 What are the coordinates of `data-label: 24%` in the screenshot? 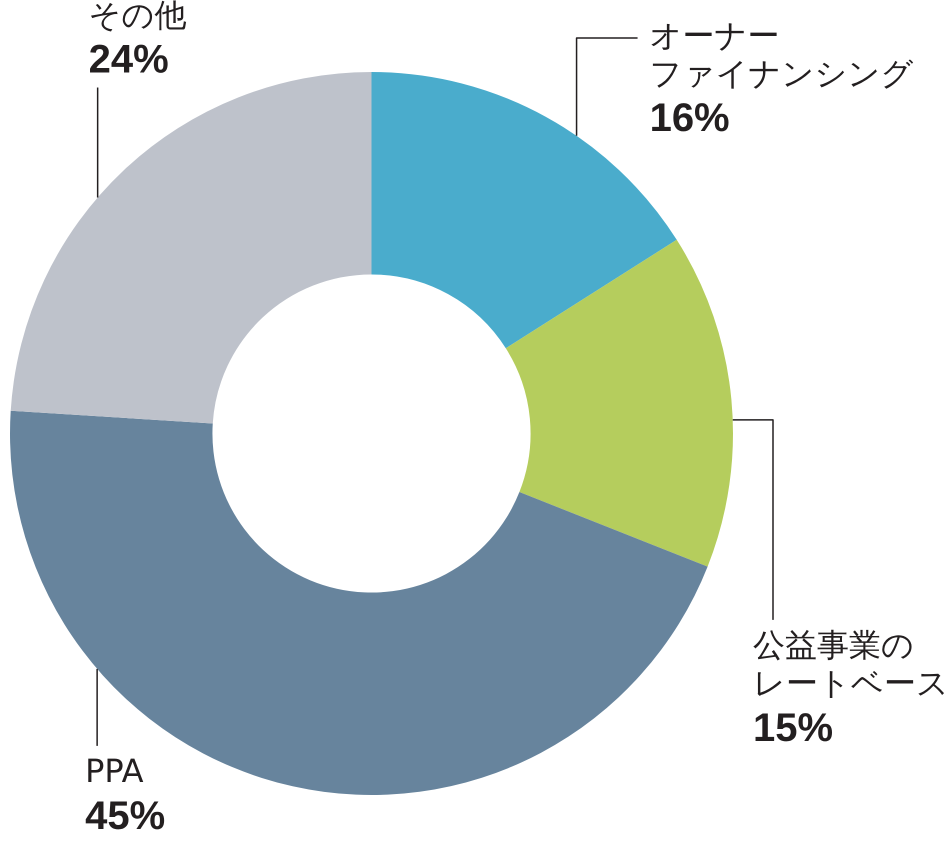 It's located at (128, 60).